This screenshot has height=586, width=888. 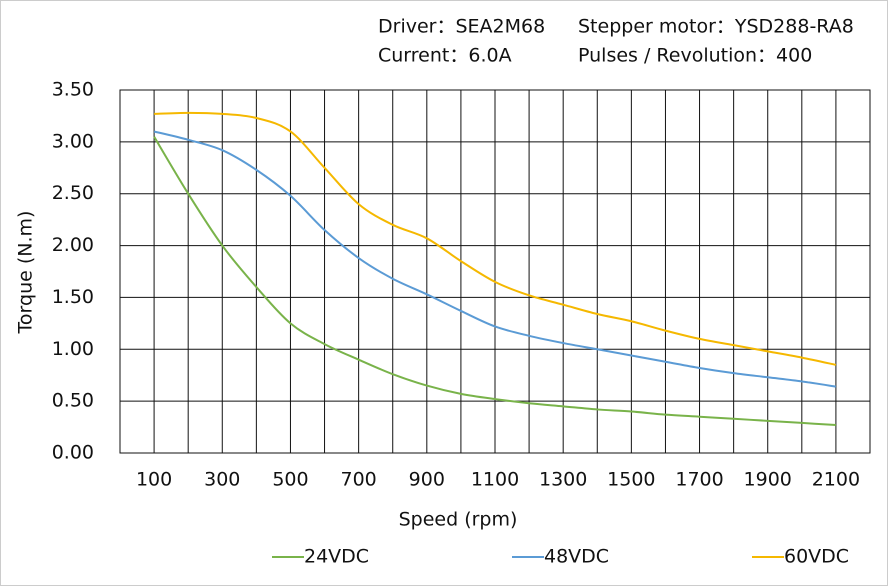 I want to click on x-axis-label: Speed (rpm), so click(x=458, y=520).